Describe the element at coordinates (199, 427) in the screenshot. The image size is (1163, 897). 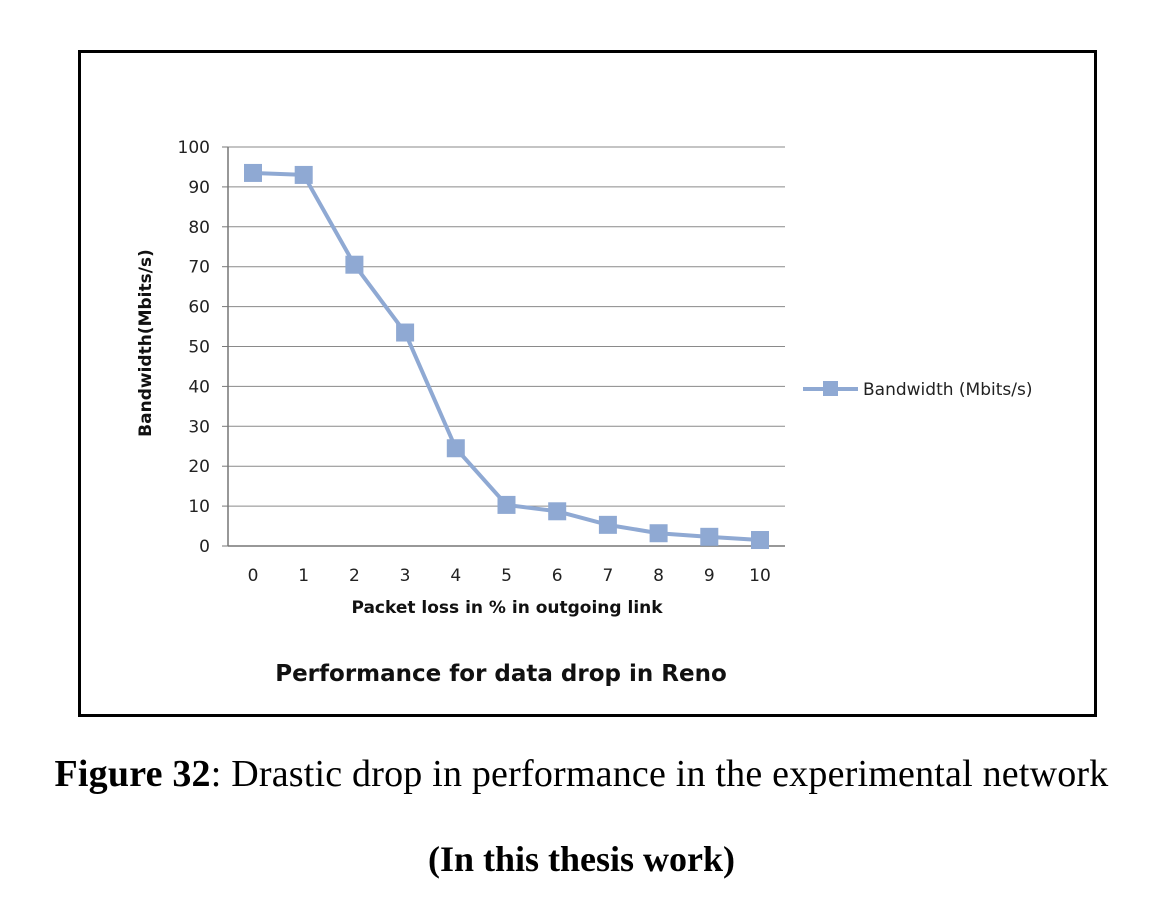
I see `y-tick-label: 30` at that location.